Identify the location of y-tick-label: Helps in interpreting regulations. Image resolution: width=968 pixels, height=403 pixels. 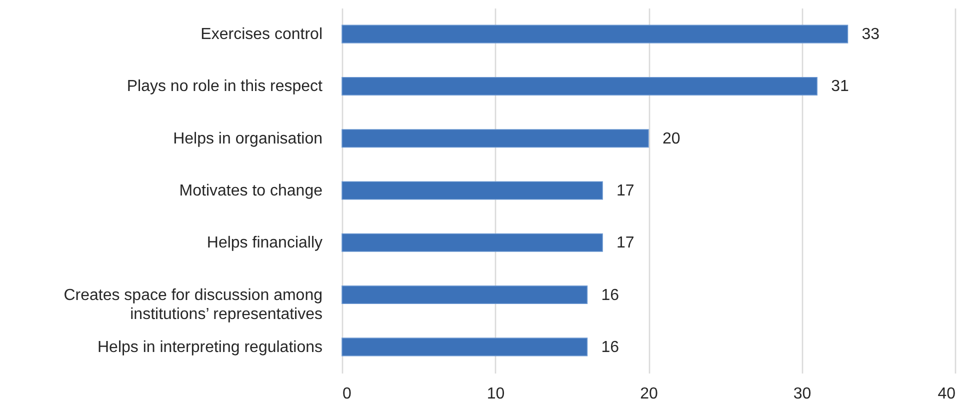
(209, 347).